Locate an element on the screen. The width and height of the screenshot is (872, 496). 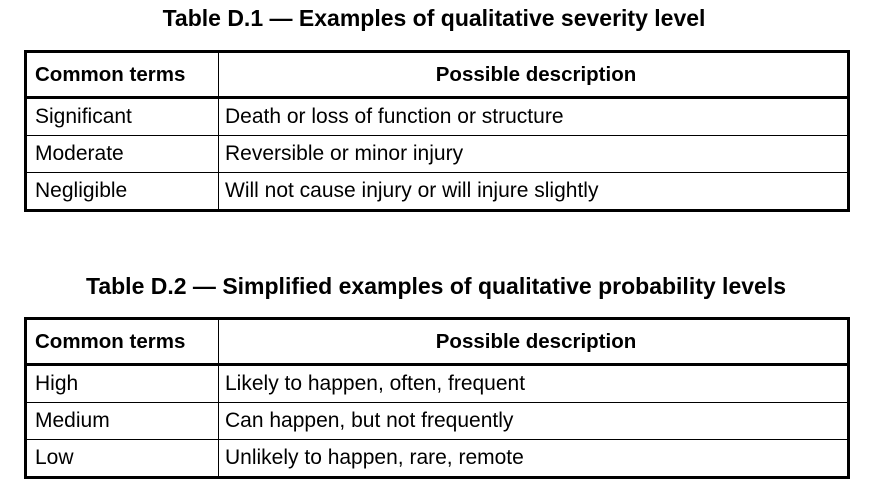
term-cell: High is located at coordinates (121, 383).